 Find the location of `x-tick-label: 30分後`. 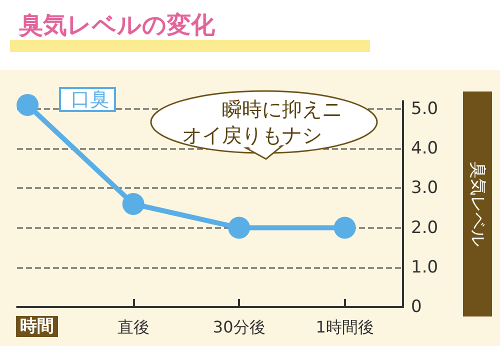

x-tick-label: 30分後 is located at coordinates (239, 327).